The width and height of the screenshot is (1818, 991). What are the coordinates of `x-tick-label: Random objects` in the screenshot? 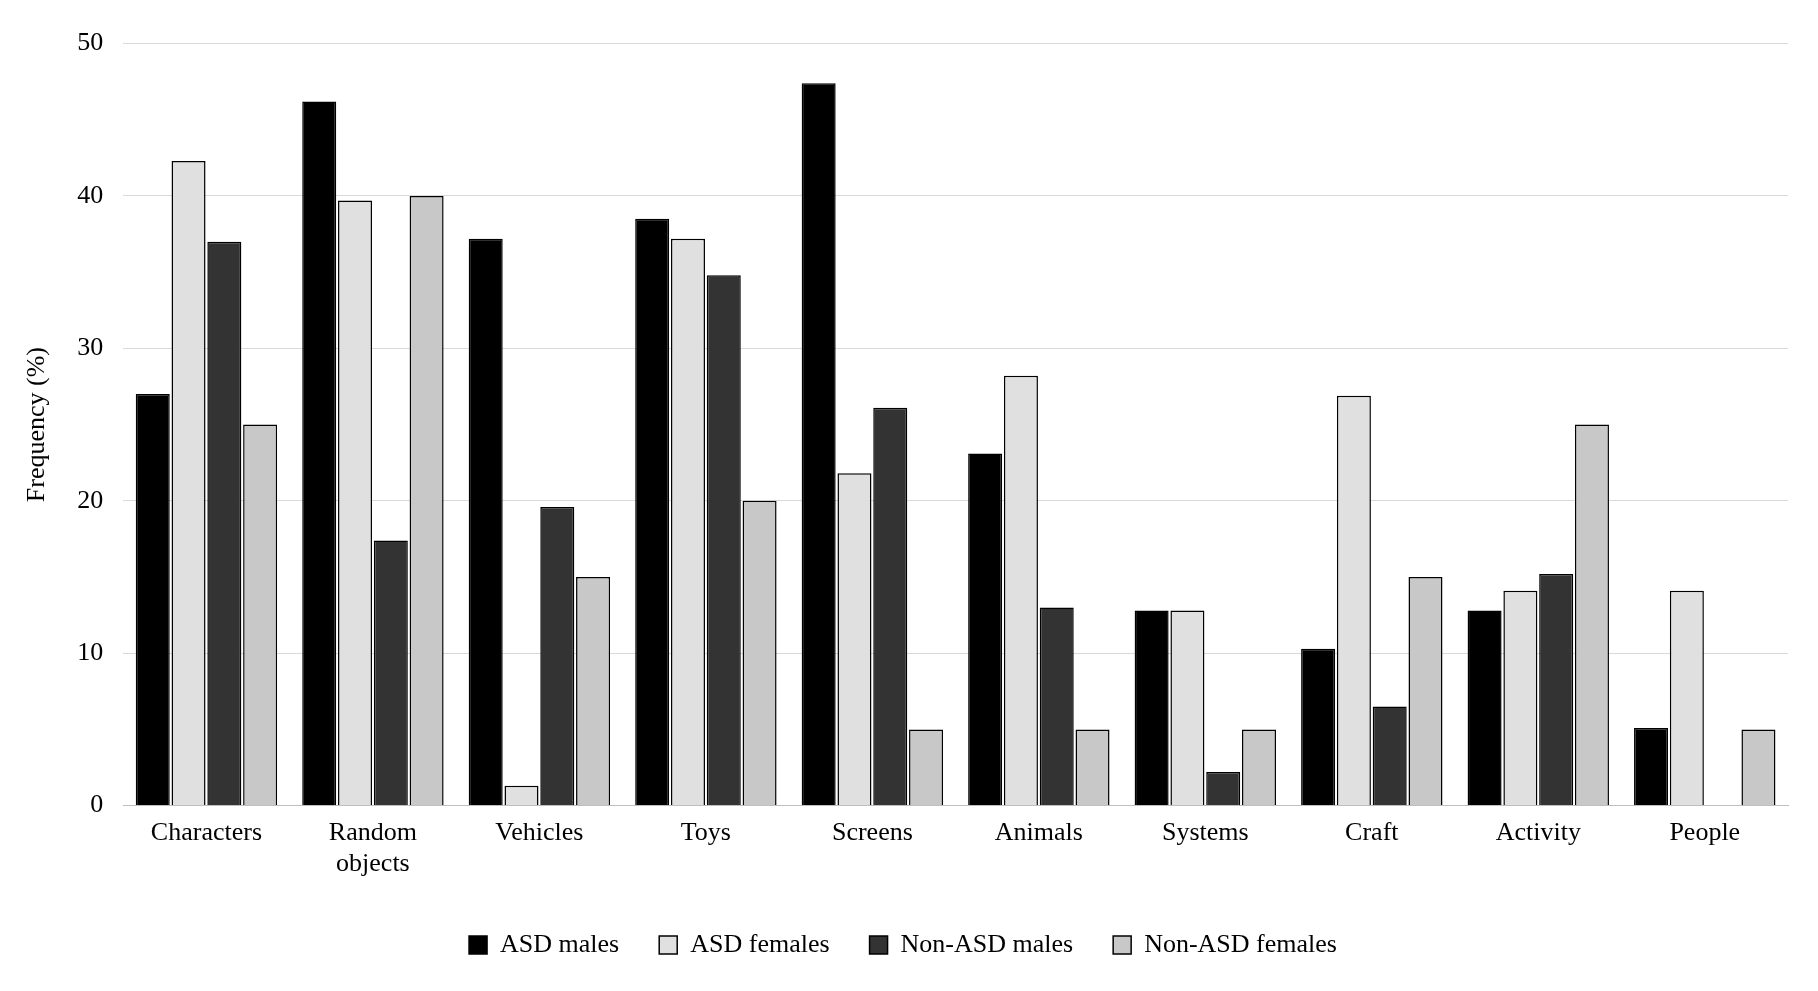 It's located at (372, 847).